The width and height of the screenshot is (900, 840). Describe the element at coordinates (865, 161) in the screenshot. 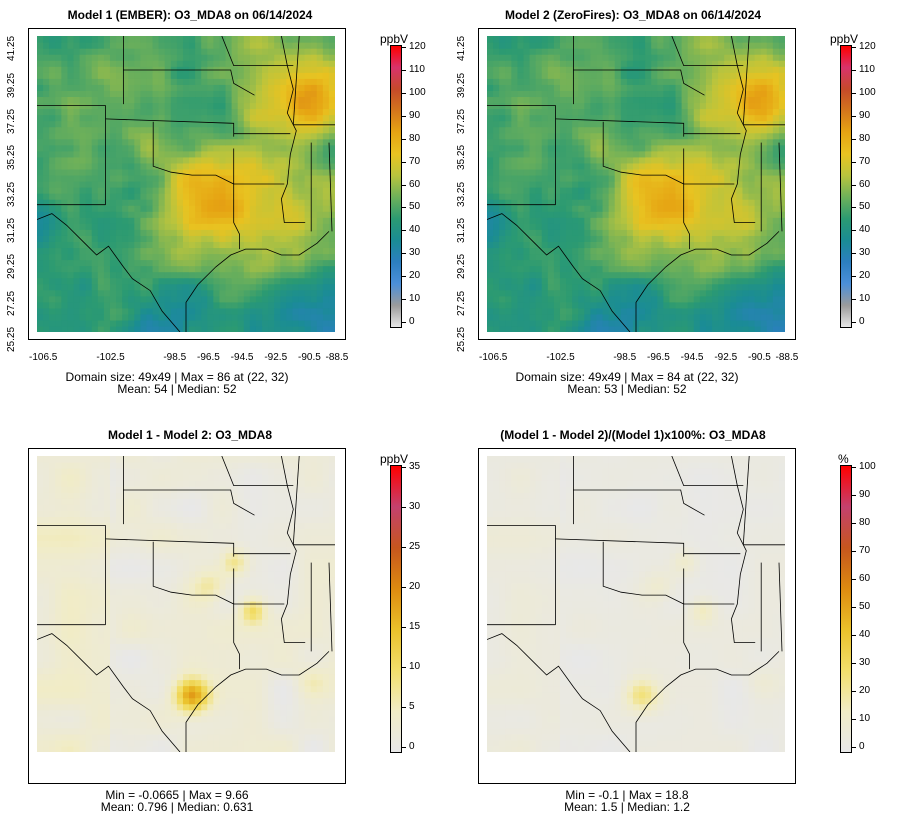

I see `colorbar-tick-label: 70` at that location.